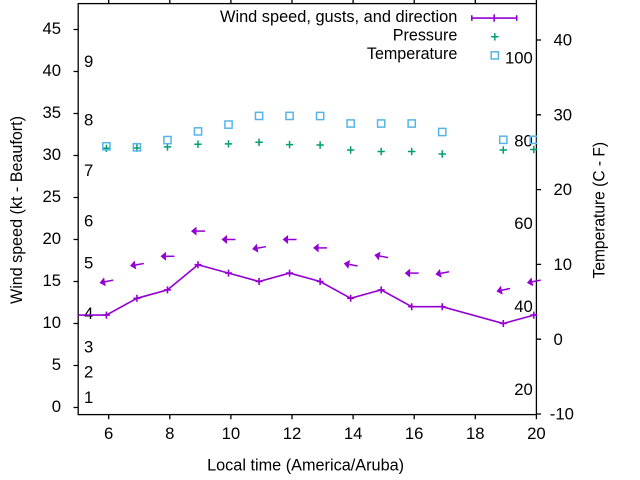 Image resolution: width=640 pixels, height=480 pixels. Describe the element at coordinates (51, 112) in the screenshot. I see `svg-text: 35` at that location.